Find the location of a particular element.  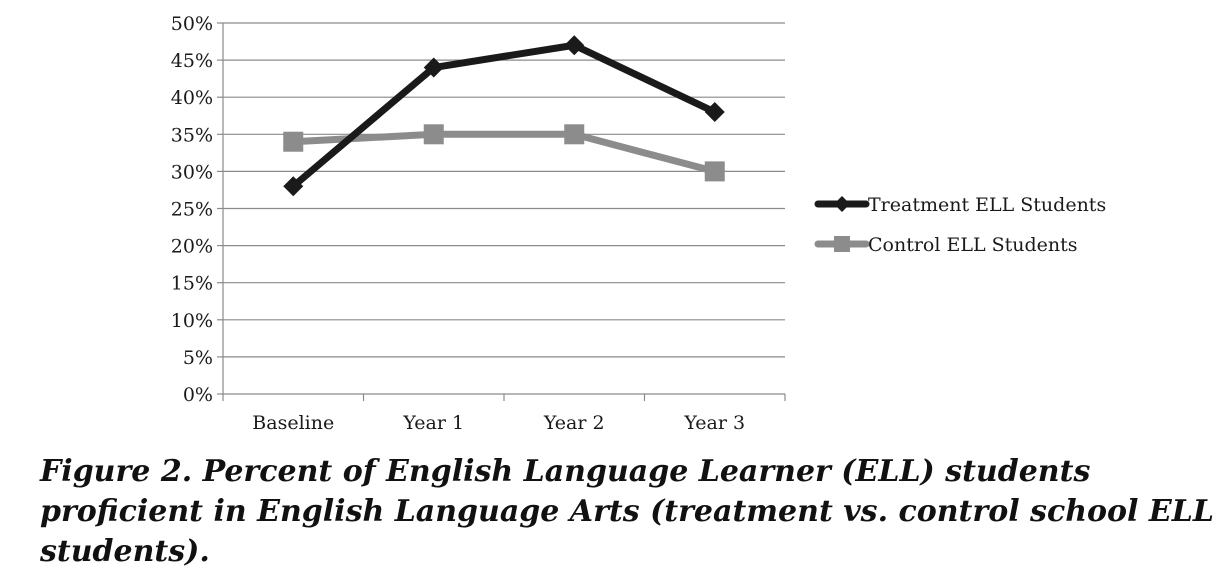

series is located at coordinates (504, 116).